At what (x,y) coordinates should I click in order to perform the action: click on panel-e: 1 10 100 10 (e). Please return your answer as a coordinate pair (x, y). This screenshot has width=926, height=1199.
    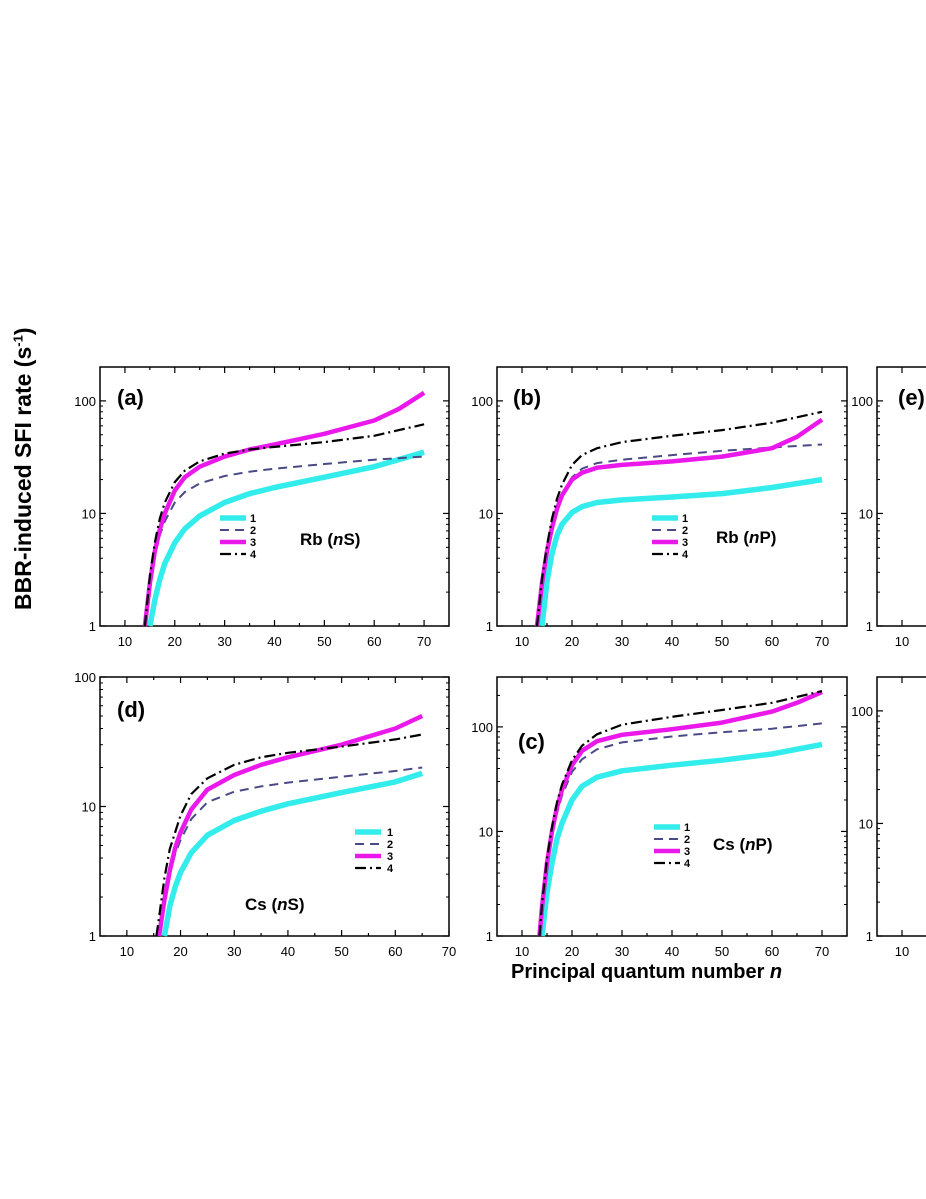
    Looking at the image, I should click on (888, 507).